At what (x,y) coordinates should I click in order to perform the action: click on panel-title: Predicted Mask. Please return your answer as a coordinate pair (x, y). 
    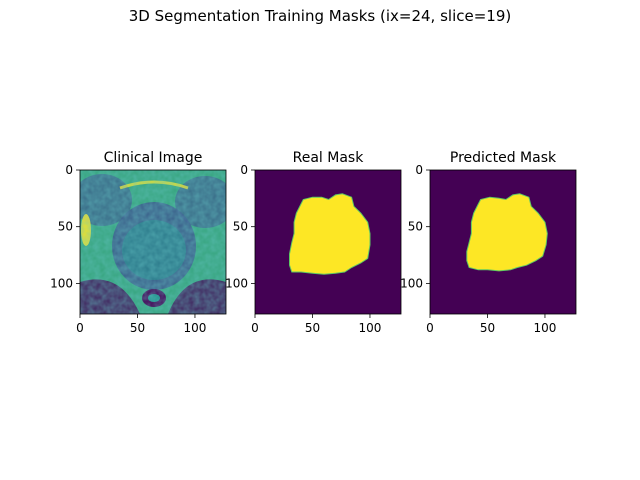
    Looking at the image, I should click on (503, 158).